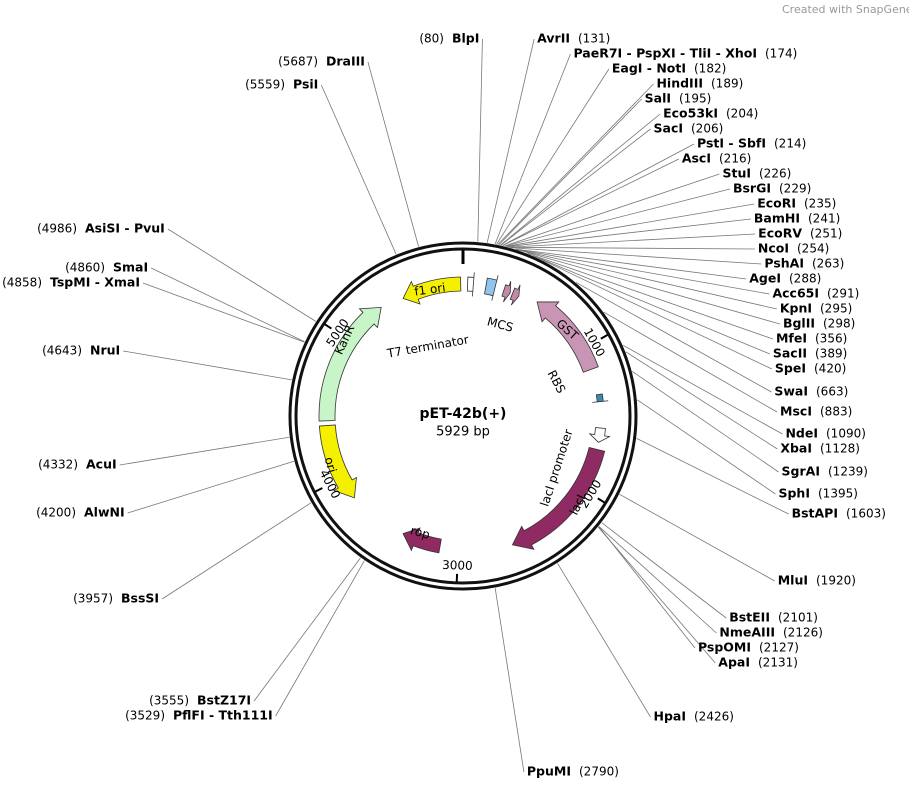 The width and height of the screenshot is (909, 786). I want to click on site-name: BsrGI, so click(752, 188).